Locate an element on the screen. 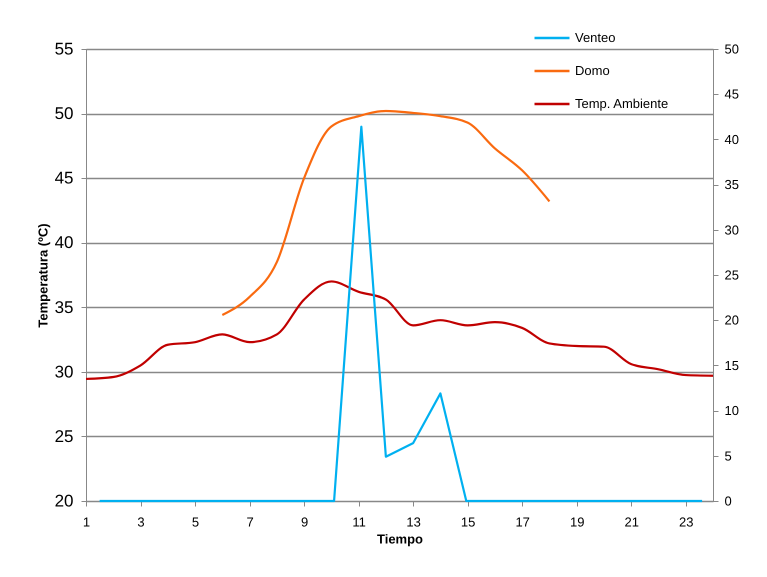 This screenshot has height=577, width=767. y-tick-label: 40 is located at coordinates (64, 242).